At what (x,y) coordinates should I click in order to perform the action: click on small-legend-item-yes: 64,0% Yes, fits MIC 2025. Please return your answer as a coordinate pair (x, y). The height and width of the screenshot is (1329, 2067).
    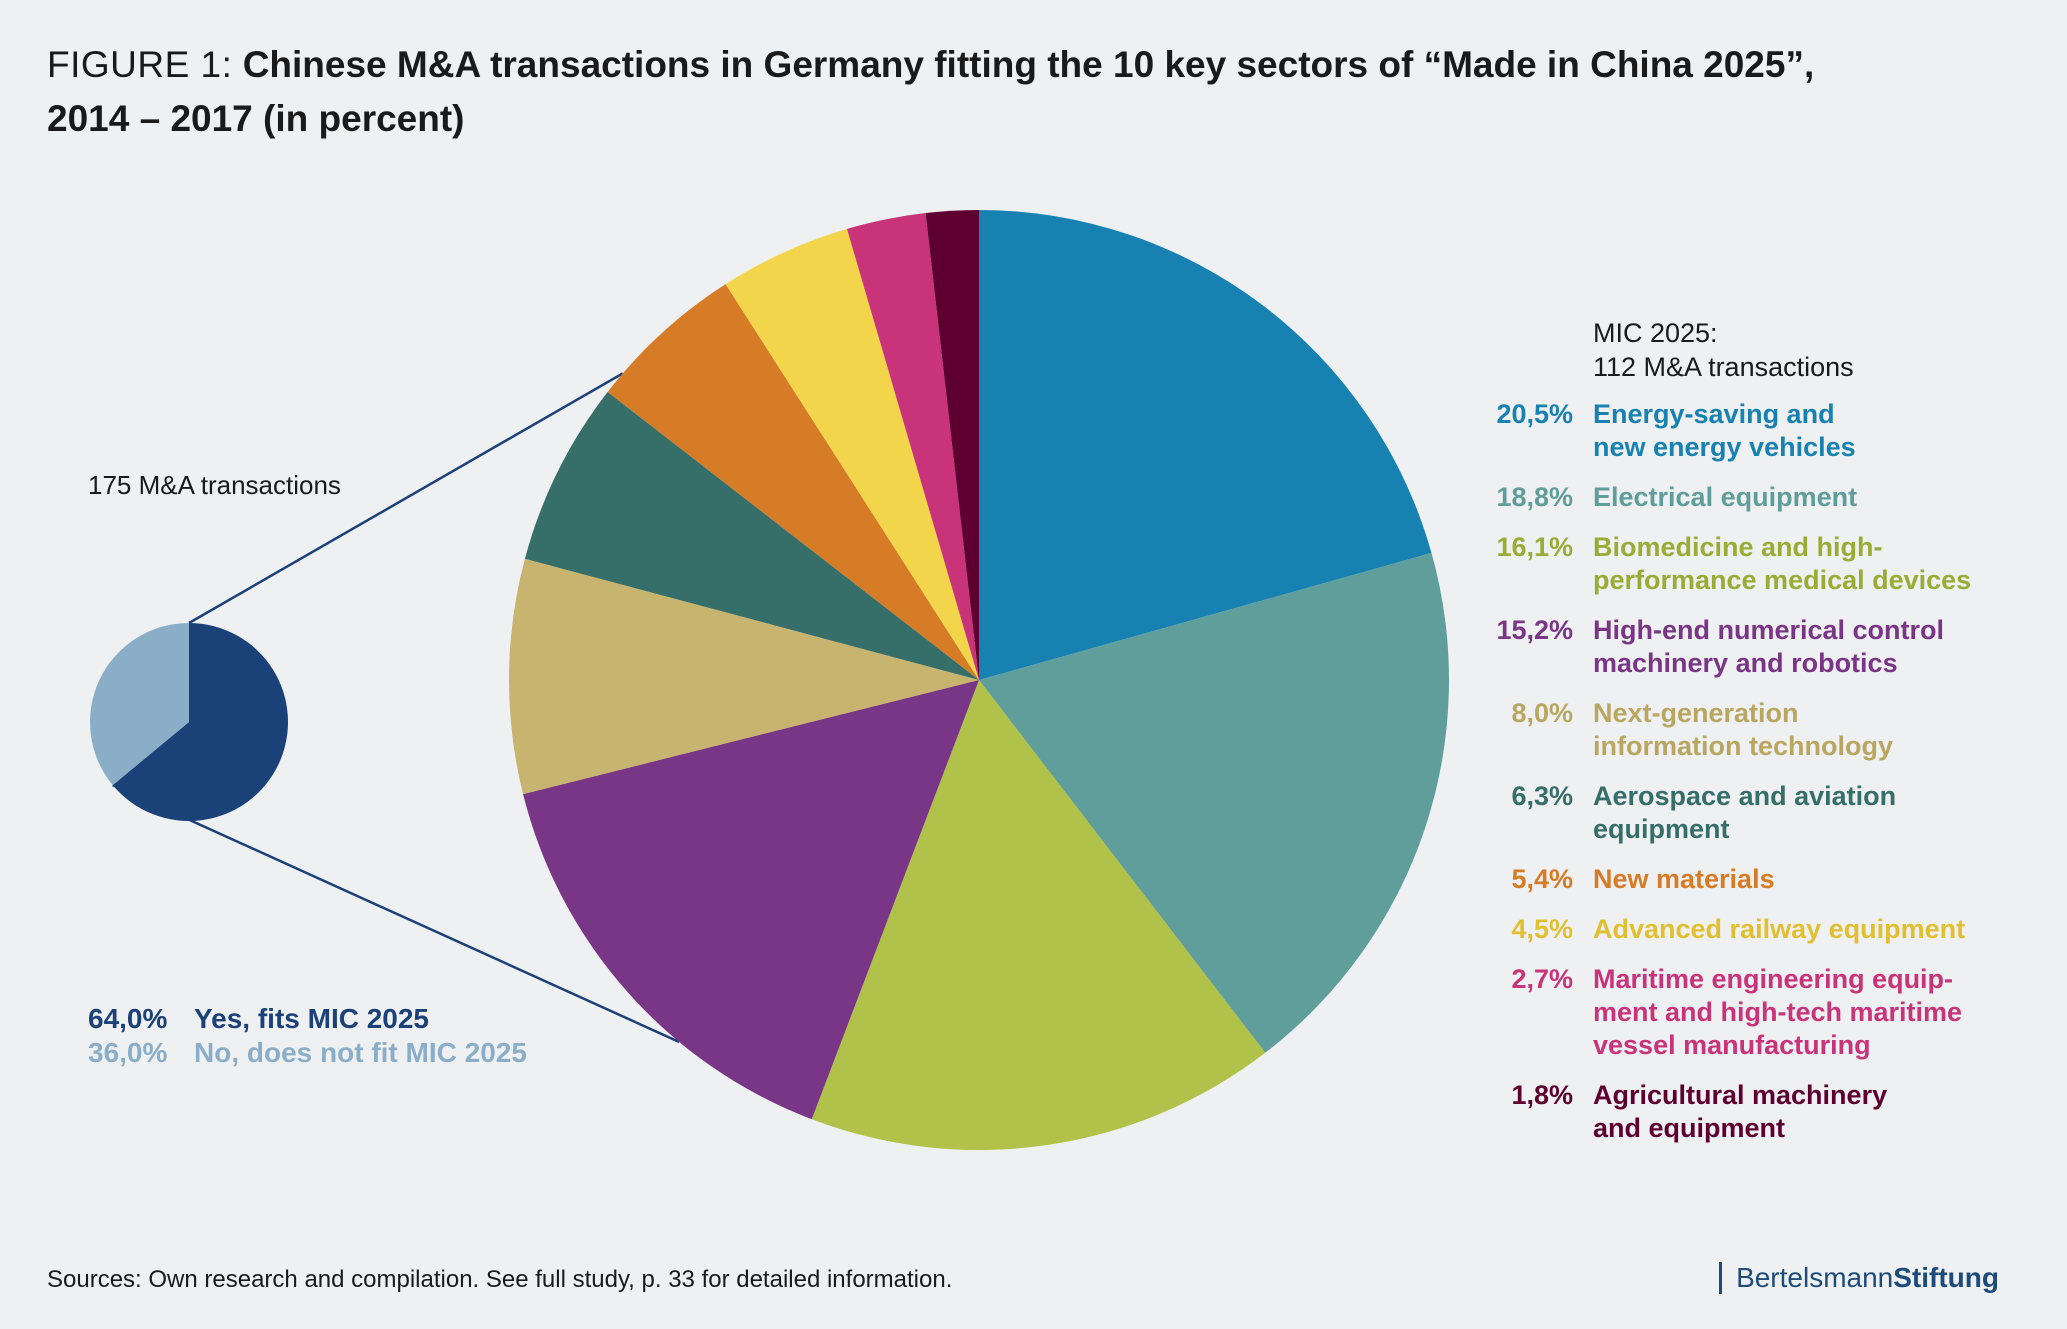
    Looking at the image, I should click on (307, 1019).